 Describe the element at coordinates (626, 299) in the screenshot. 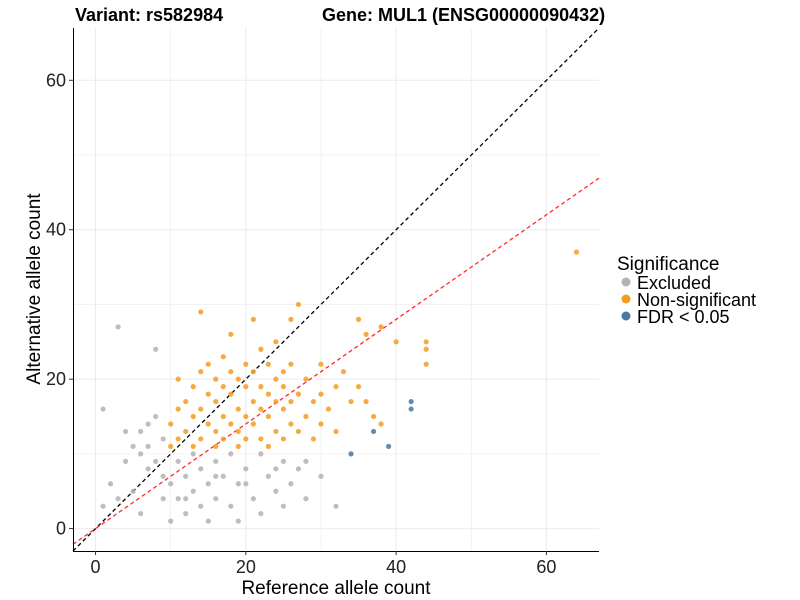

I see `legend-key-non-significant` at that location.